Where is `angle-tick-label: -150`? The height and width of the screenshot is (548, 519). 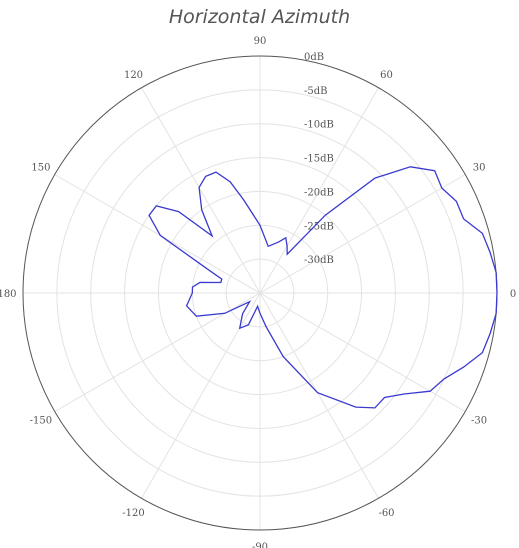 angle-tick-label: -150 is located at coordinates (41, 421).